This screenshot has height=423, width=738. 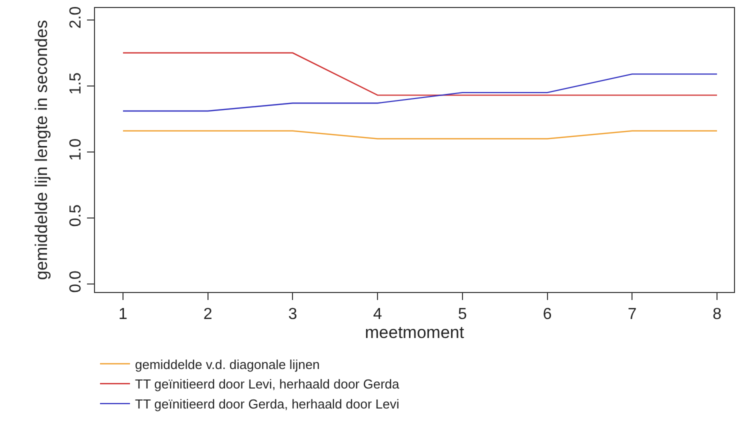 I want to click on x-tick-label: 4, so click(x=377, y=315).